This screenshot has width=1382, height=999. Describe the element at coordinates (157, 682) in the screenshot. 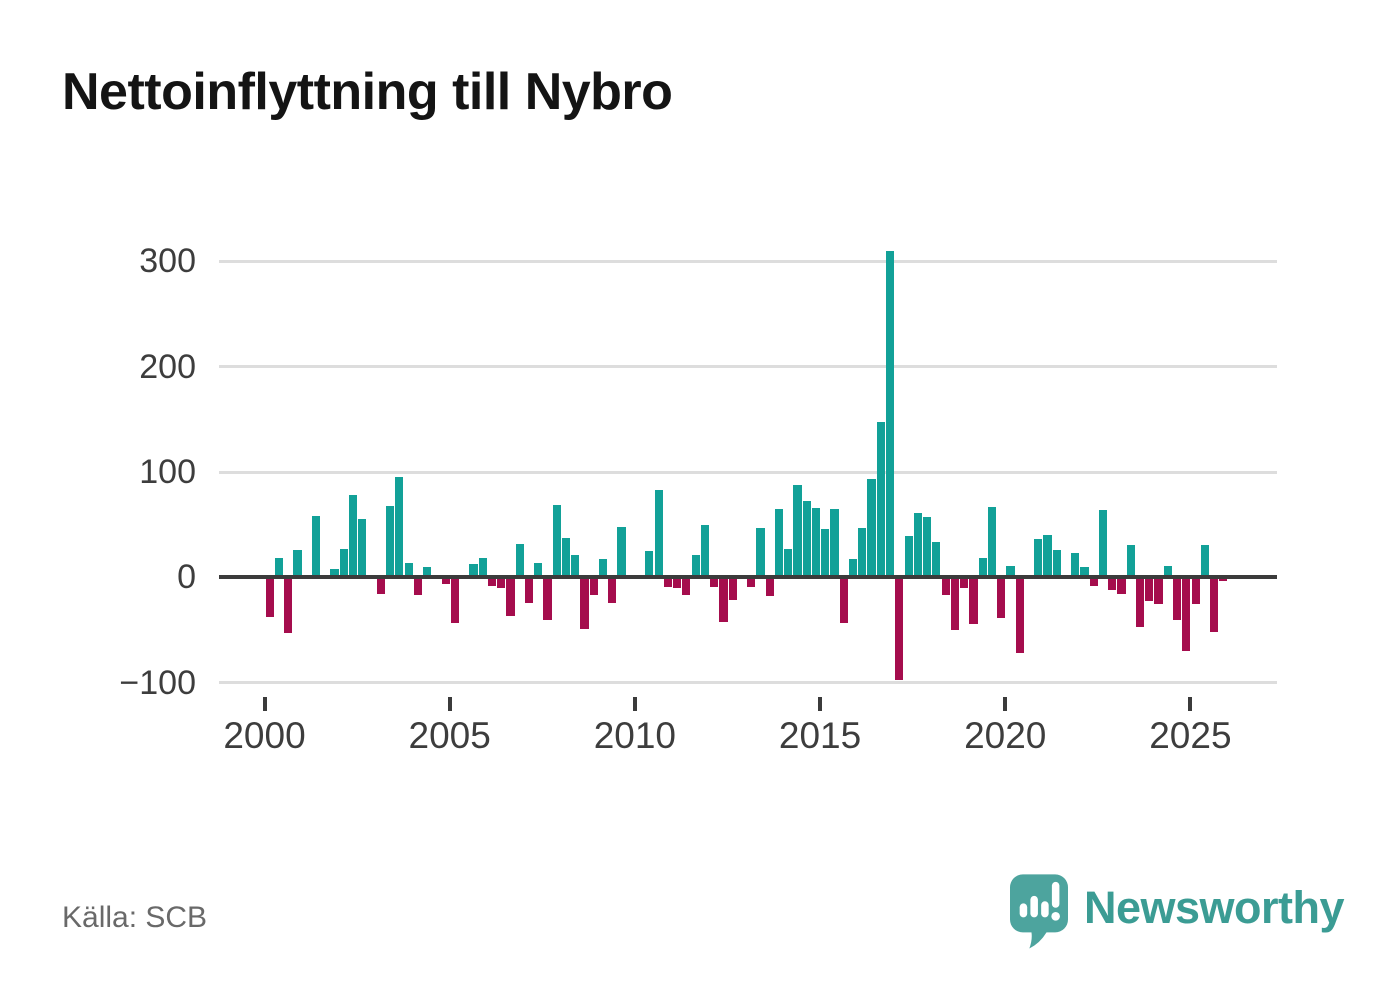

I see `y-axis-tick-label: −100` at that location.